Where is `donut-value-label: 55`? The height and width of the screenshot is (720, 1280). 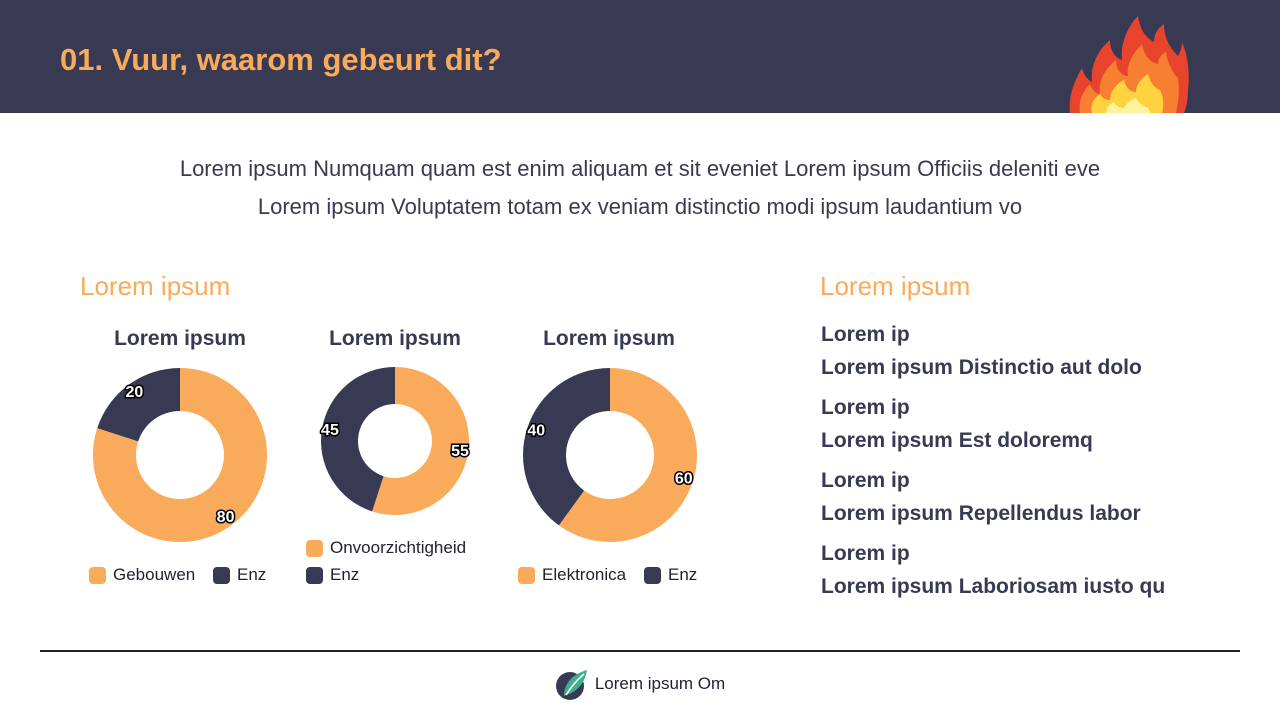 donut-value-label: 55 is located at coordinates (460, 451).